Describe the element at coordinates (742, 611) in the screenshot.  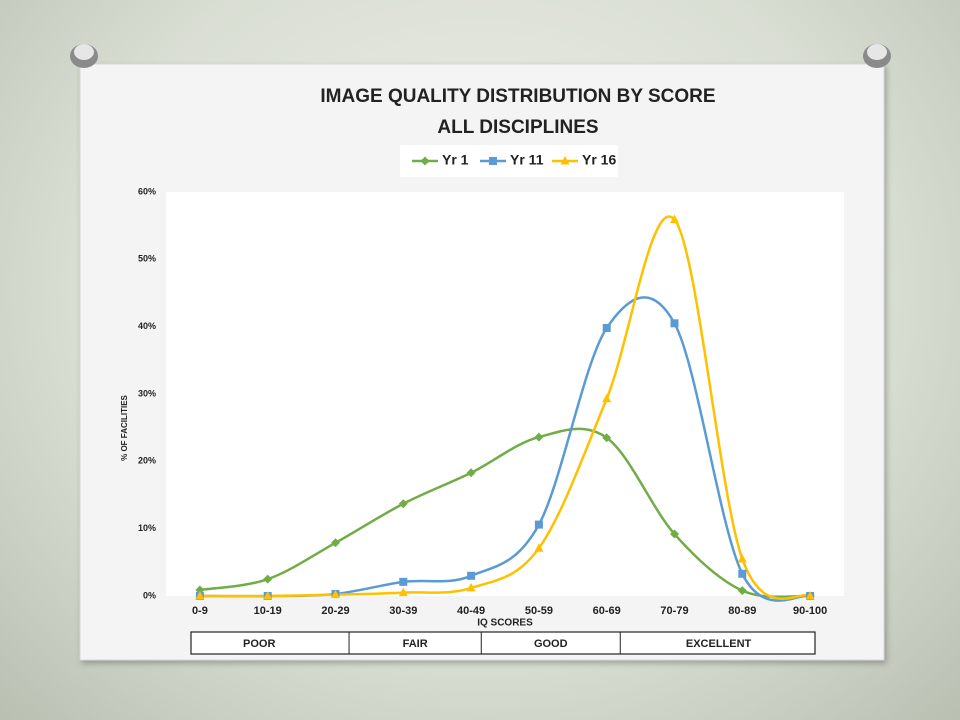
I see `x-tick-label: 80-89` at that location.